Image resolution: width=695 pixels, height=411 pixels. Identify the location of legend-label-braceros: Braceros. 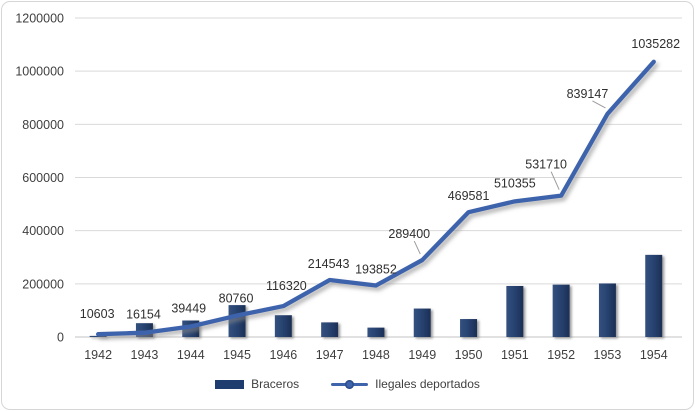
(275, 384).